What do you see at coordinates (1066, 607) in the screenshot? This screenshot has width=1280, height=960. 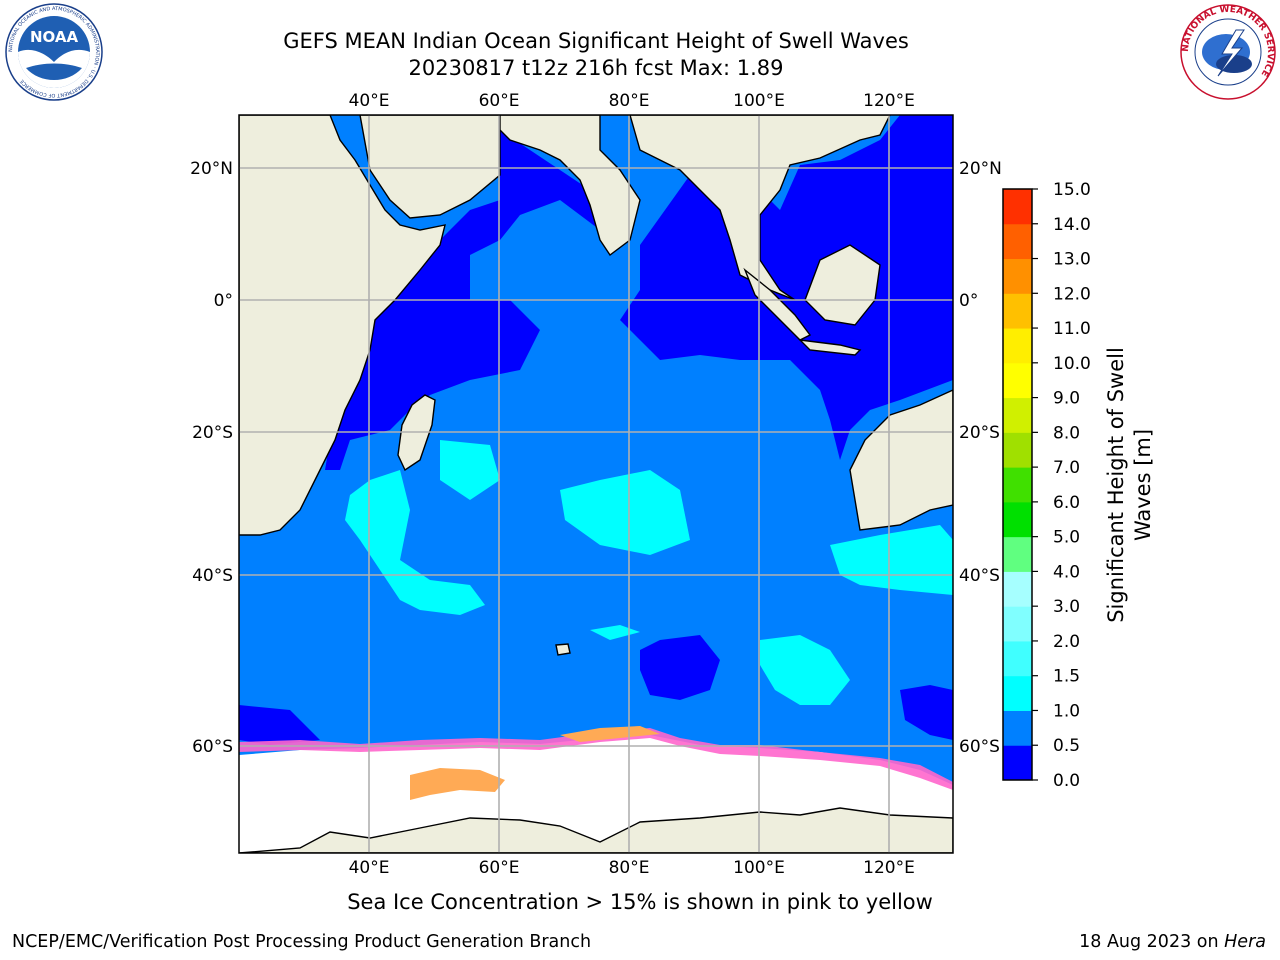 I see `colorbar-tick-label: 3.0` at bounding box center [1066, 607].